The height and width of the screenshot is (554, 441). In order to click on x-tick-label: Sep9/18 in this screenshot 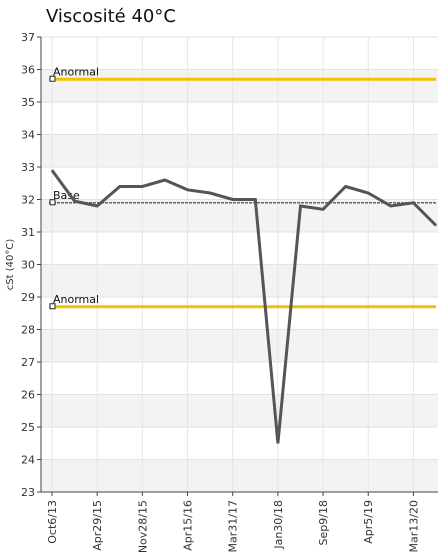, I will do `click(323, 522)`.